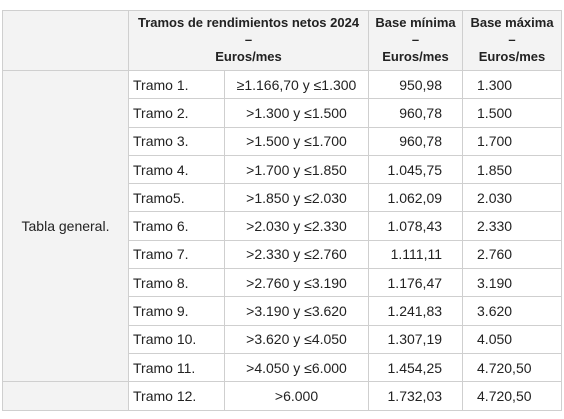 The height and width of the screenshot is (419, 564). I want to click on base-maxima-cell: 1.850, so click(512, 169).